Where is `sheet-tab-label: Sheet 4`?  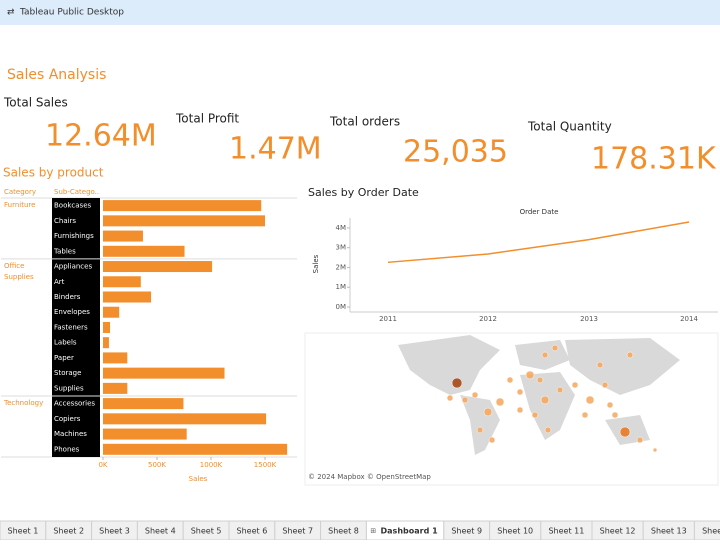 sheet-tab-label: Sheet 4 is located at coordinates (160, 531).